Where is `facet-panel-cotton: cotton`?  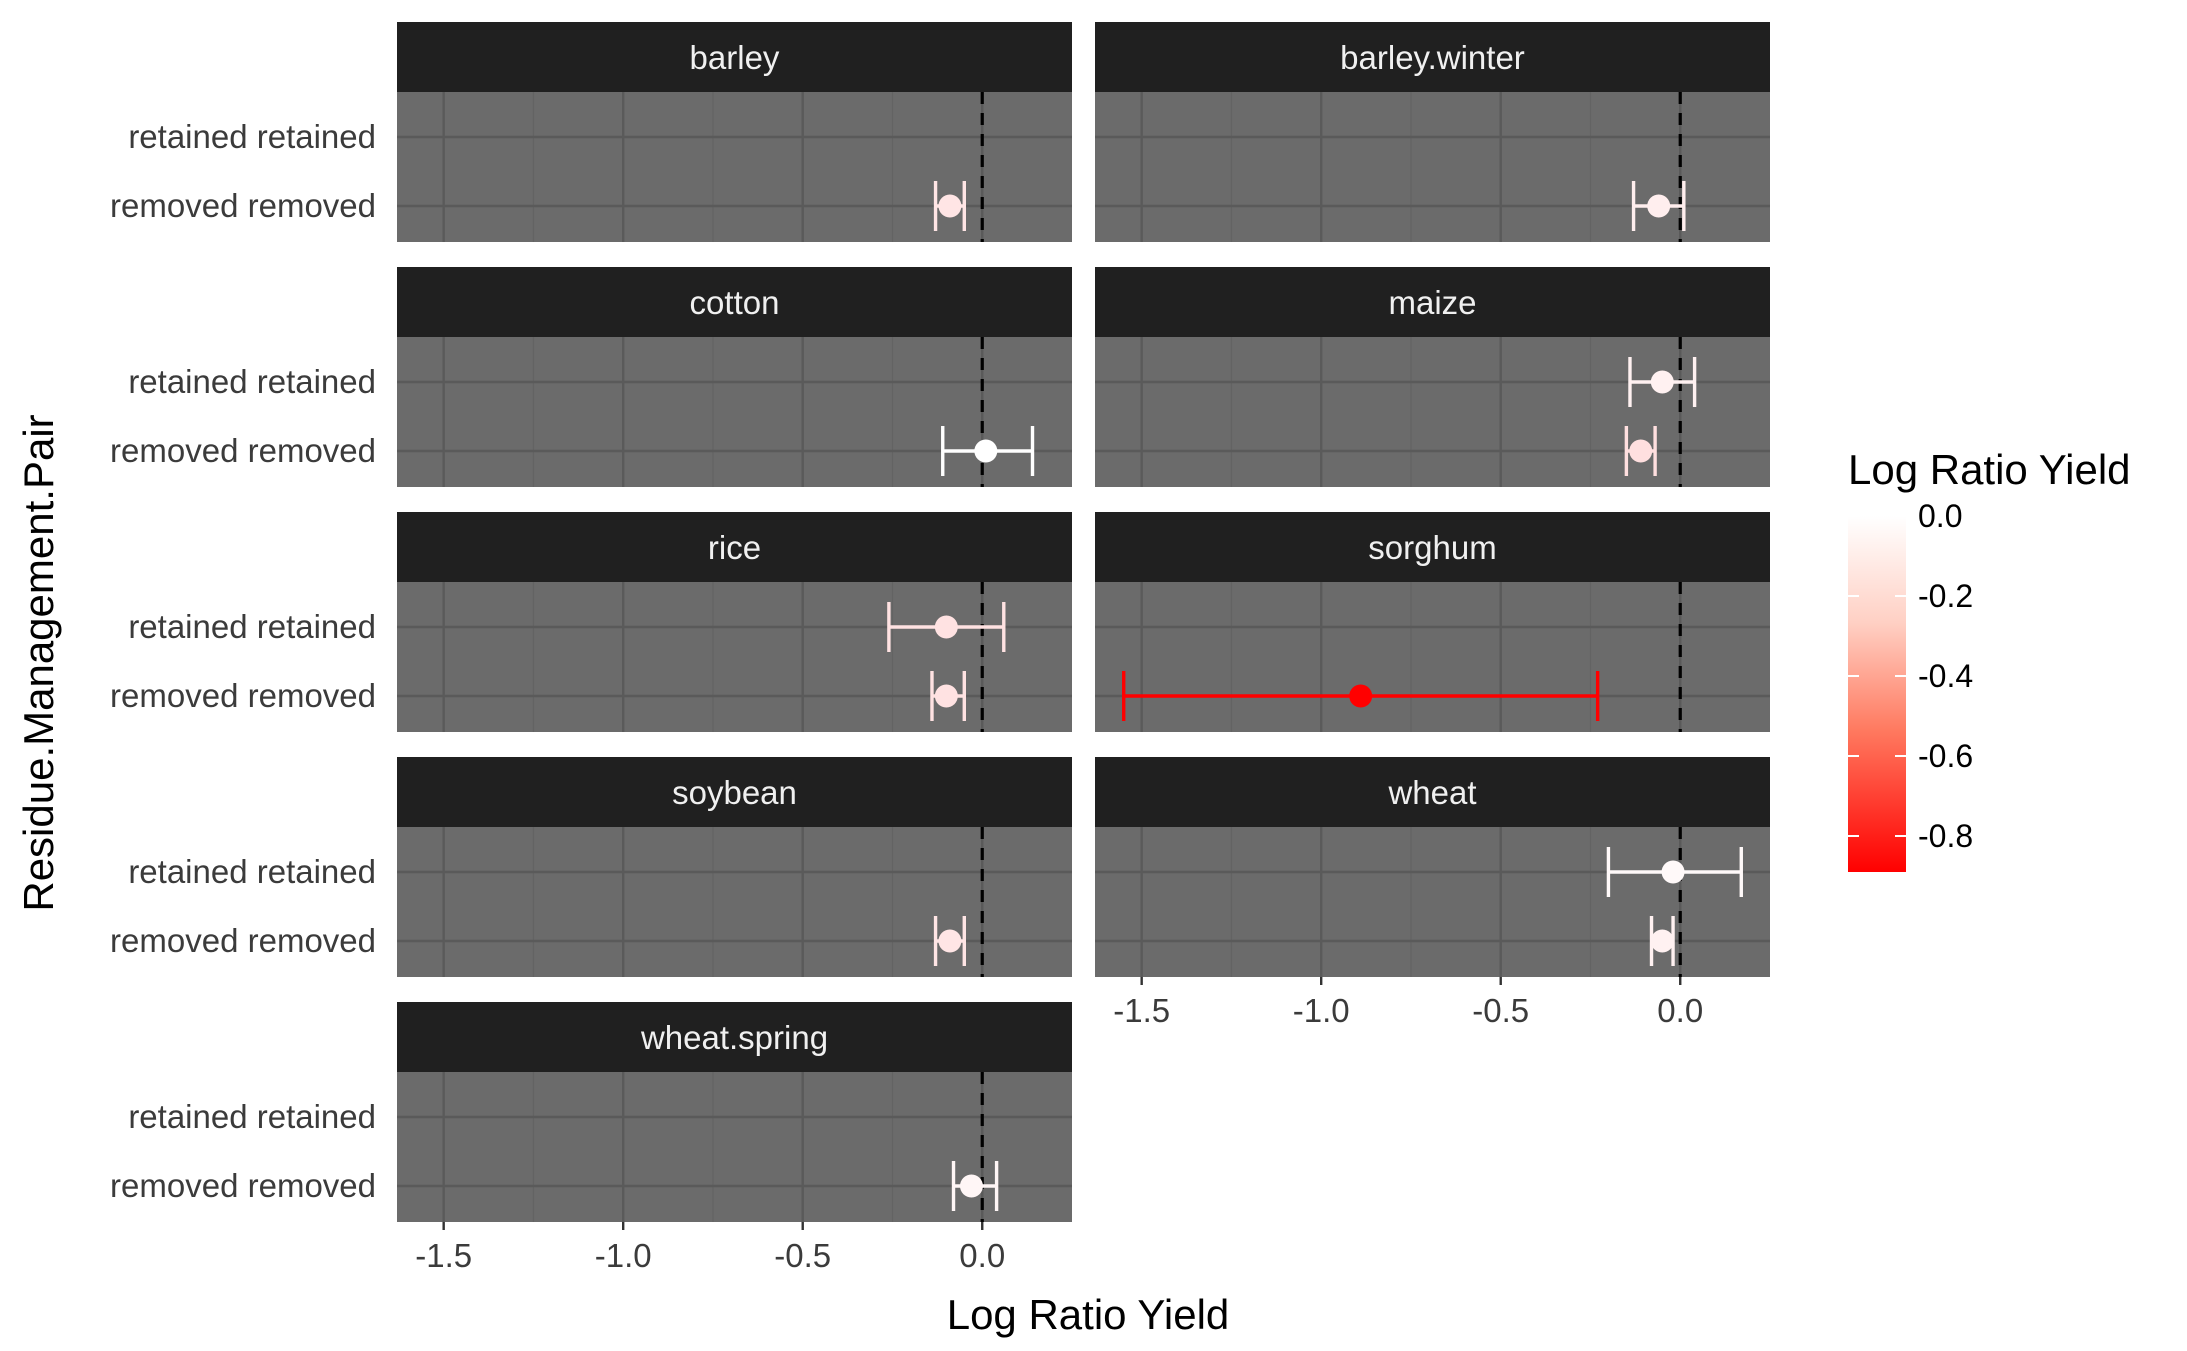 facet-panel-cotton: cotton is located at coordinates (734, 377).